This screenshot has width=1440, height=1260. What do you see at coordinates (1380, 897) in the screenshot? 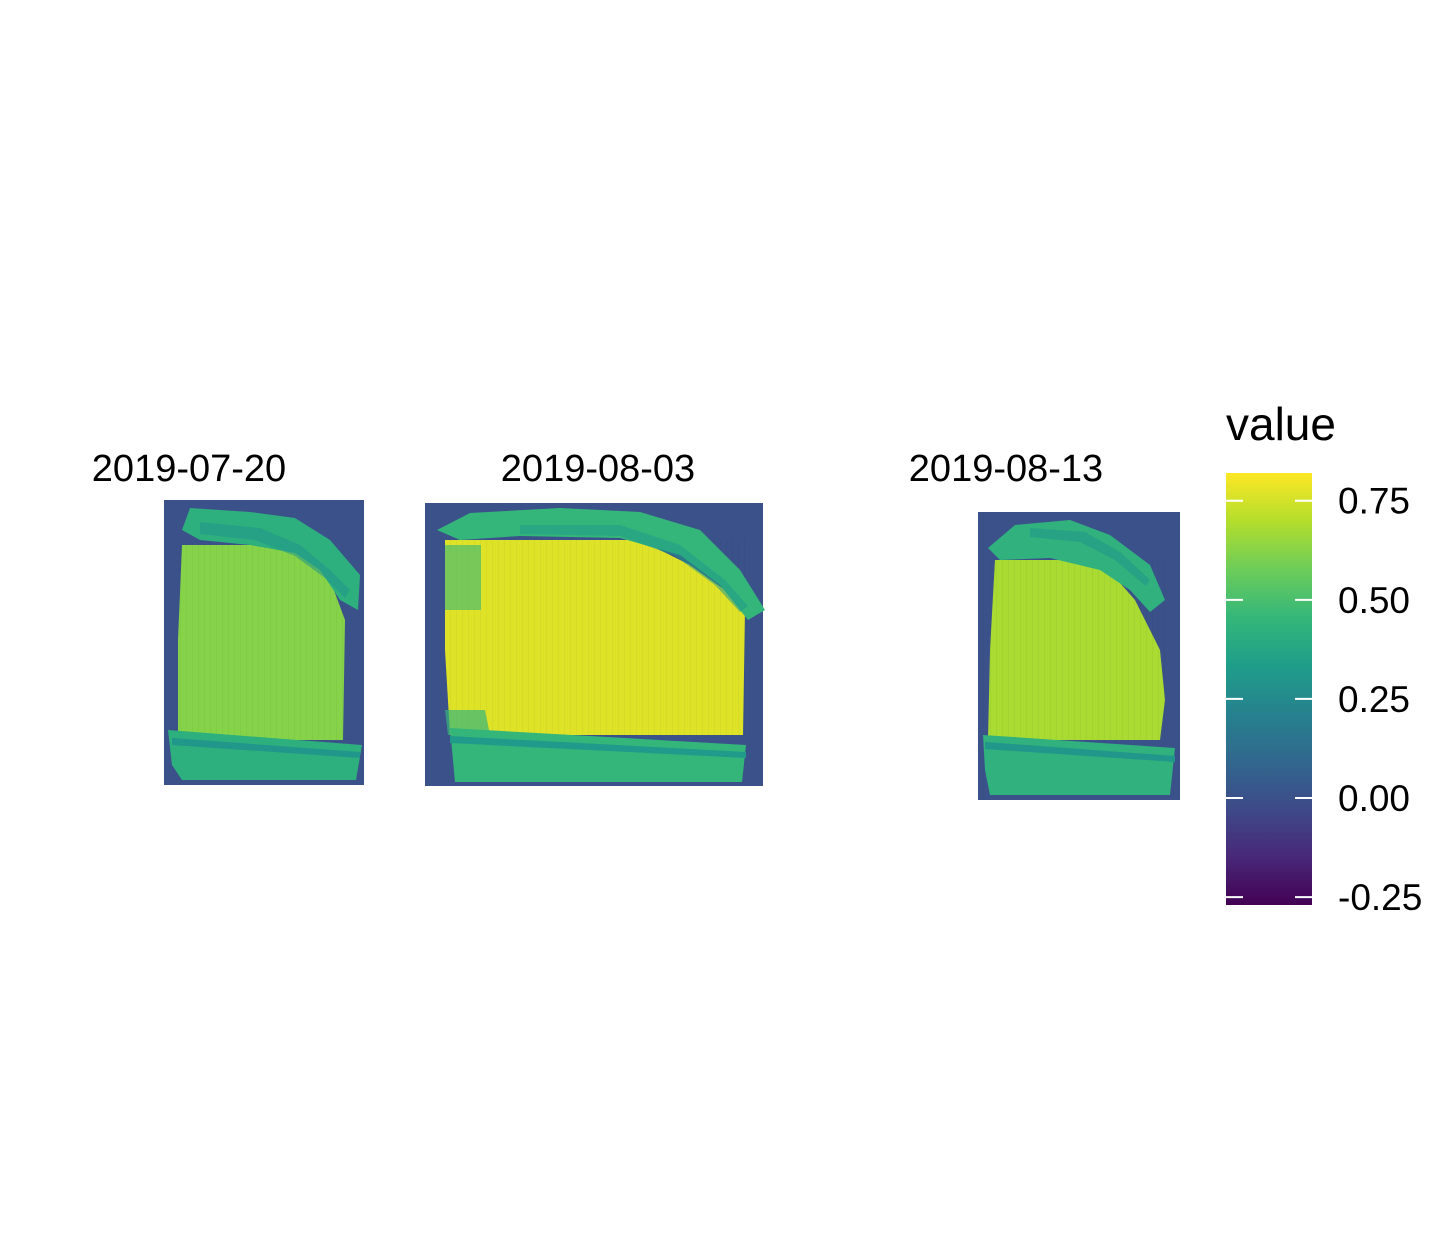
I see `legend-tick-label: -0.25` at bounding box center [1380, 897].